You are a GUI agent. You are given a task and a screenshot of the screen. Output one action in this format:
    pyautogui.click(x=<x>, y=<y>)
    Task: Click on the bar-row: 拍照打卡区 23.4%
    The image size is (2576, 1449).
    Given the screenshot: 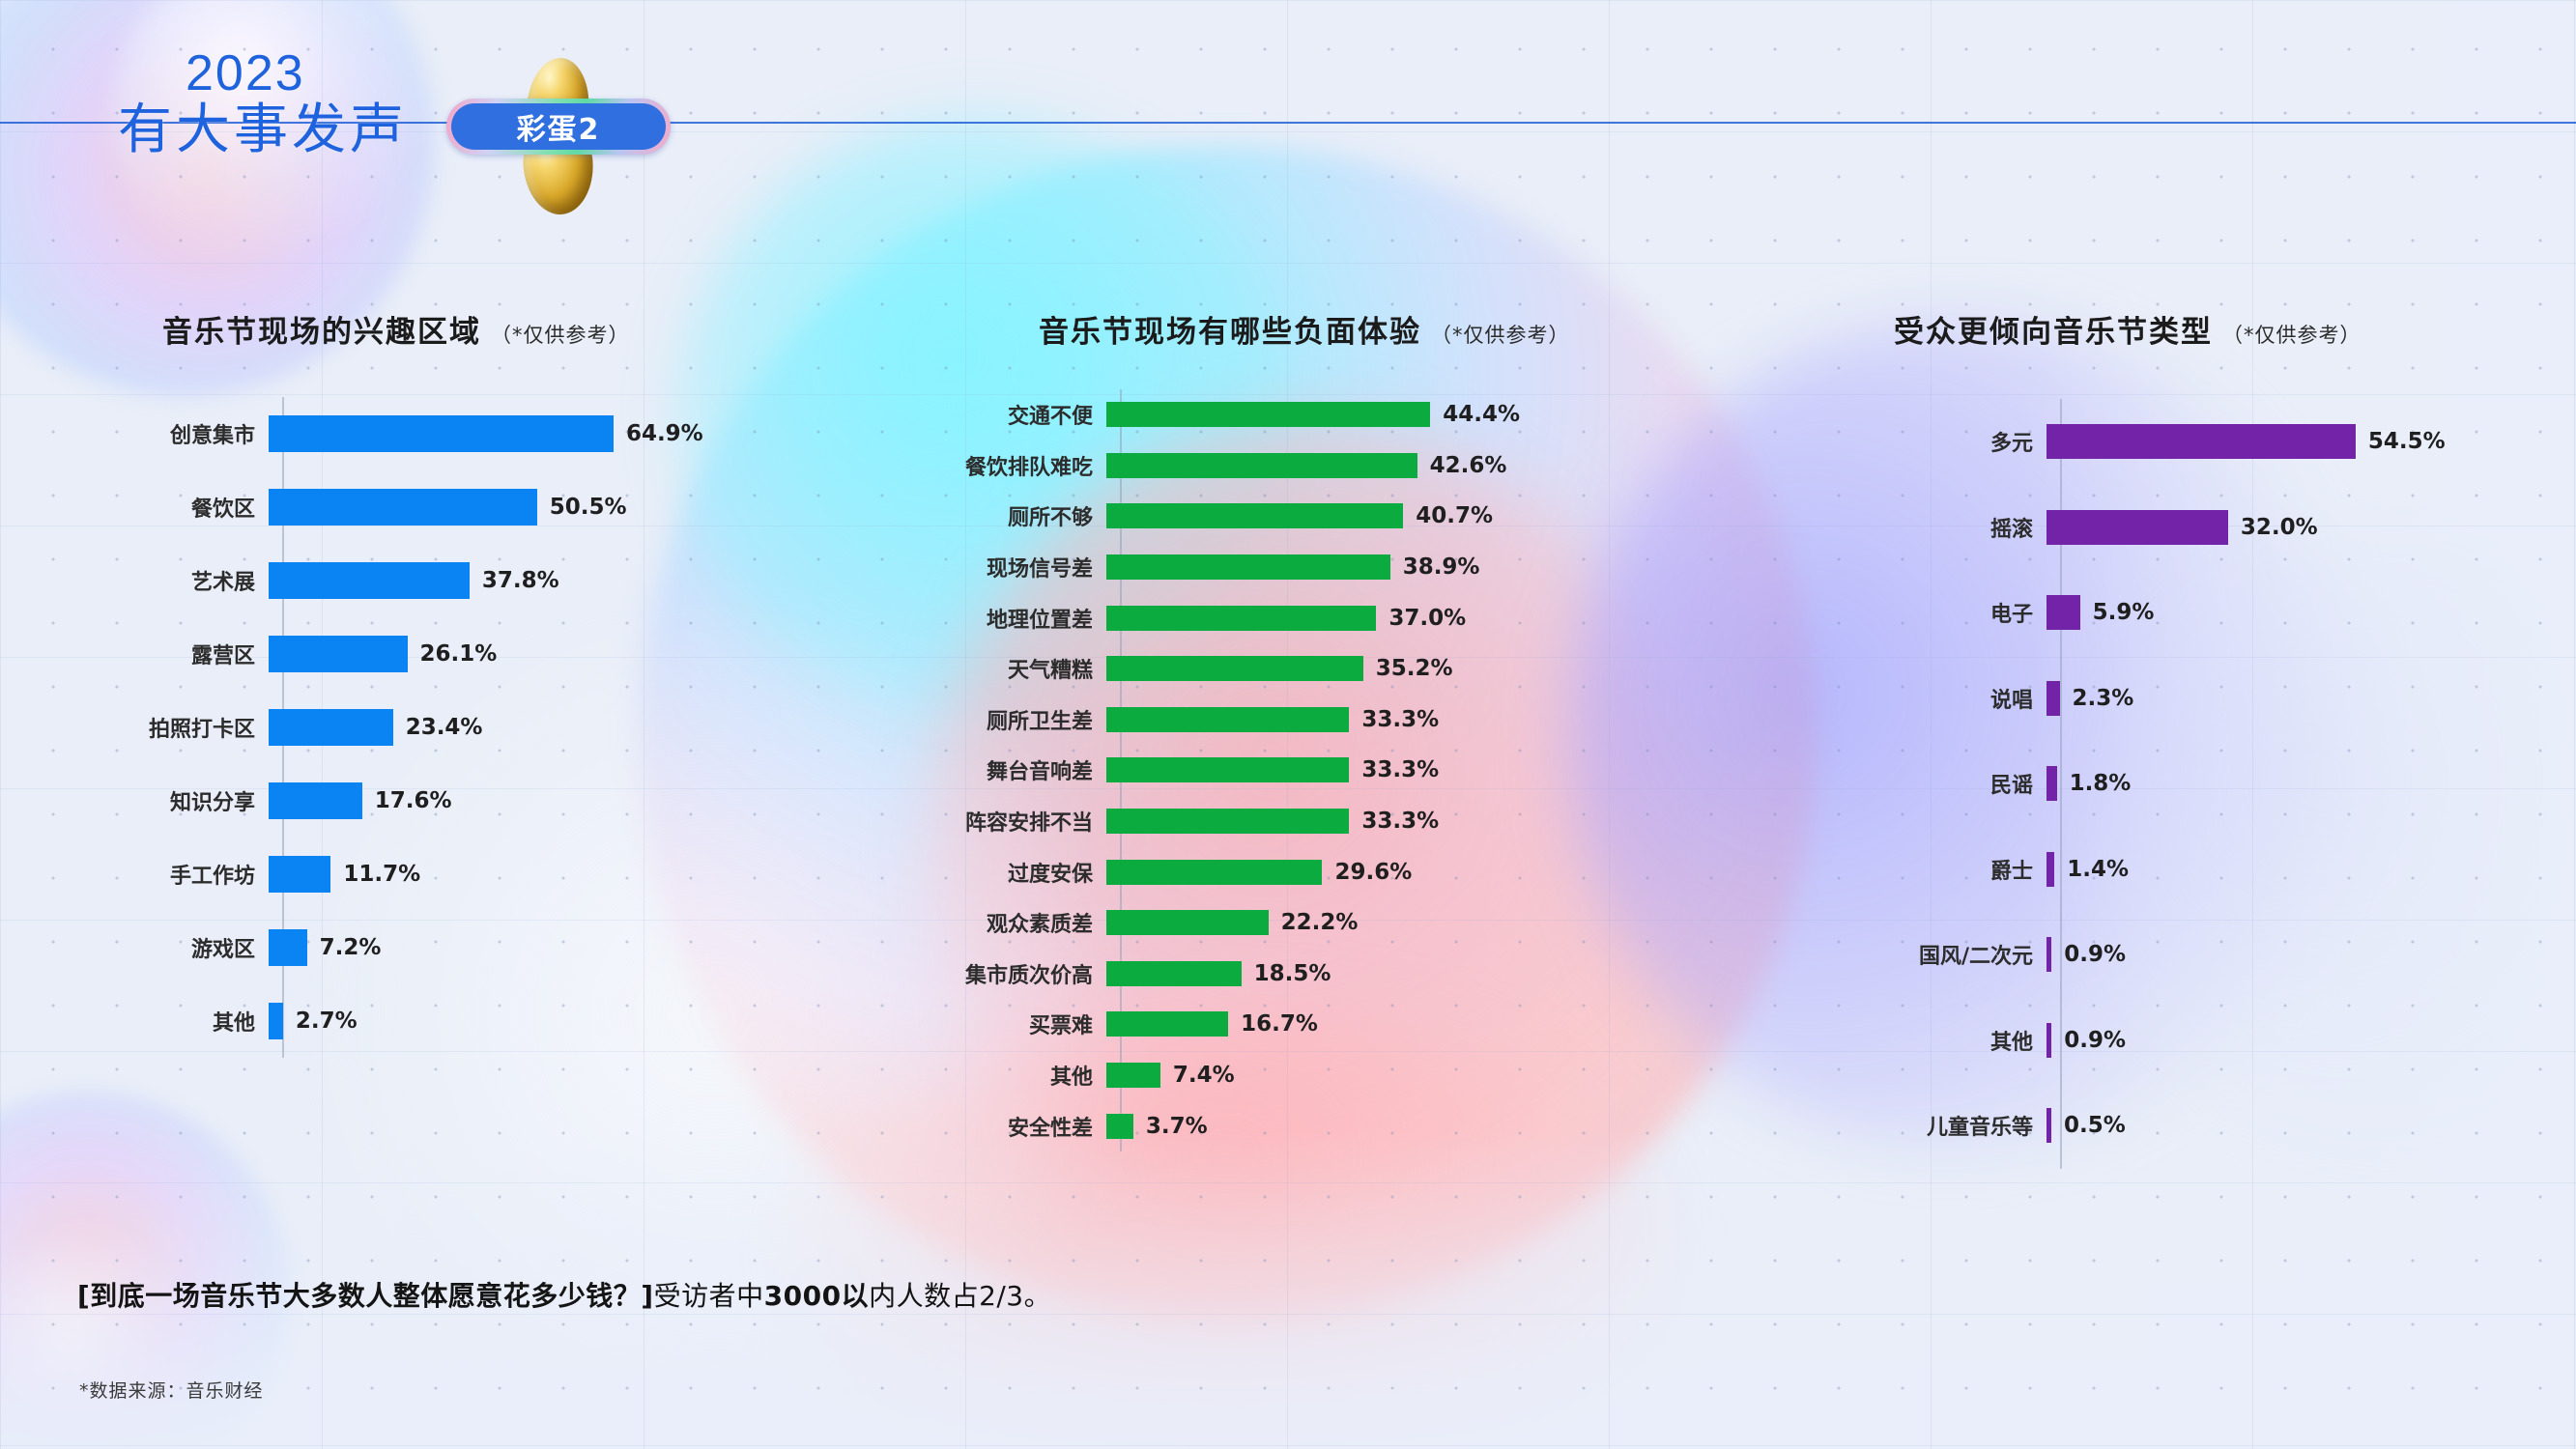 What is the action you would take?
    pyautogui.click(x=409, y=727)
    